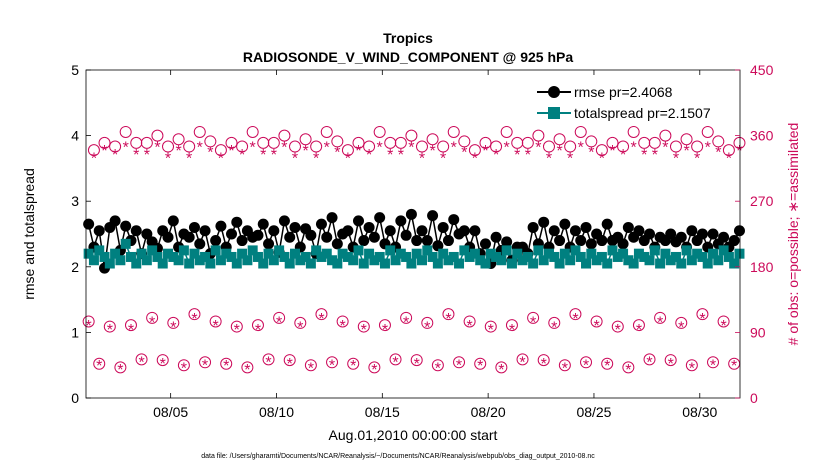 This screenshot has height=470, width=830. What do you see at coordinates (554, 92) in the screenshot?
I see `legend-rmse-marker` at bounding box center [554, 92].